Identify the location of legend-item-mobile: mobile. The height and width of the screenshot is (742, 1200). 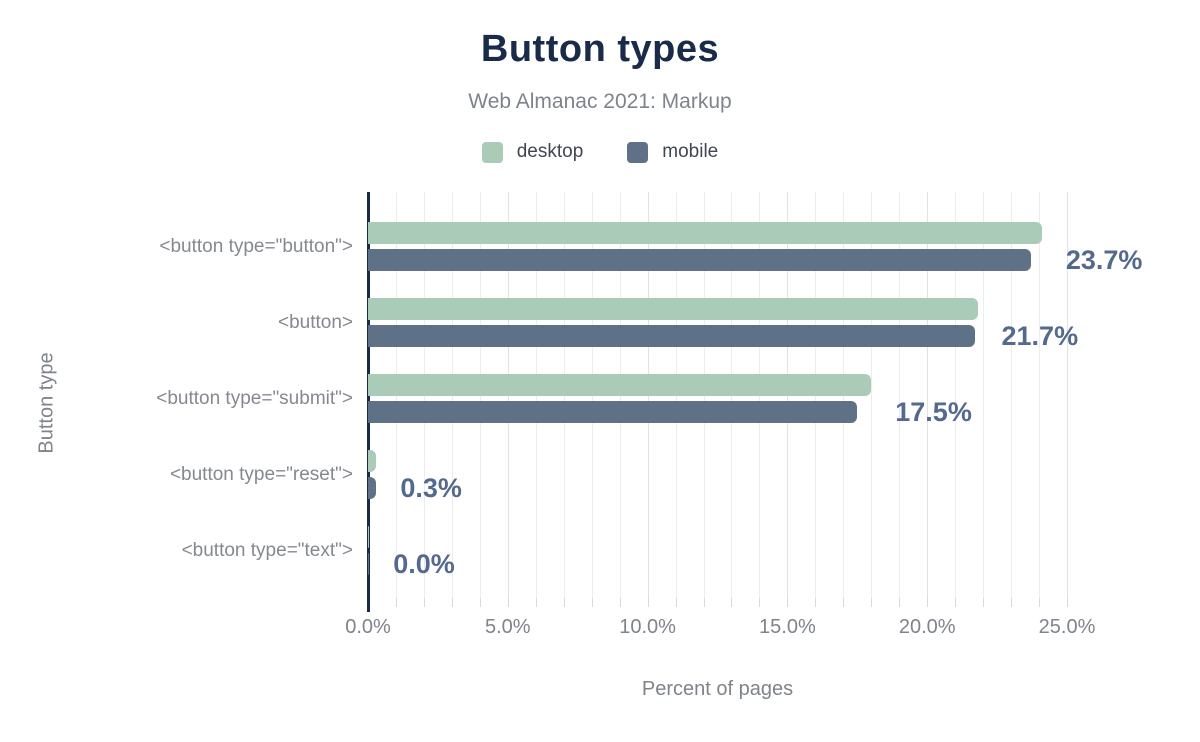
(672, 152).